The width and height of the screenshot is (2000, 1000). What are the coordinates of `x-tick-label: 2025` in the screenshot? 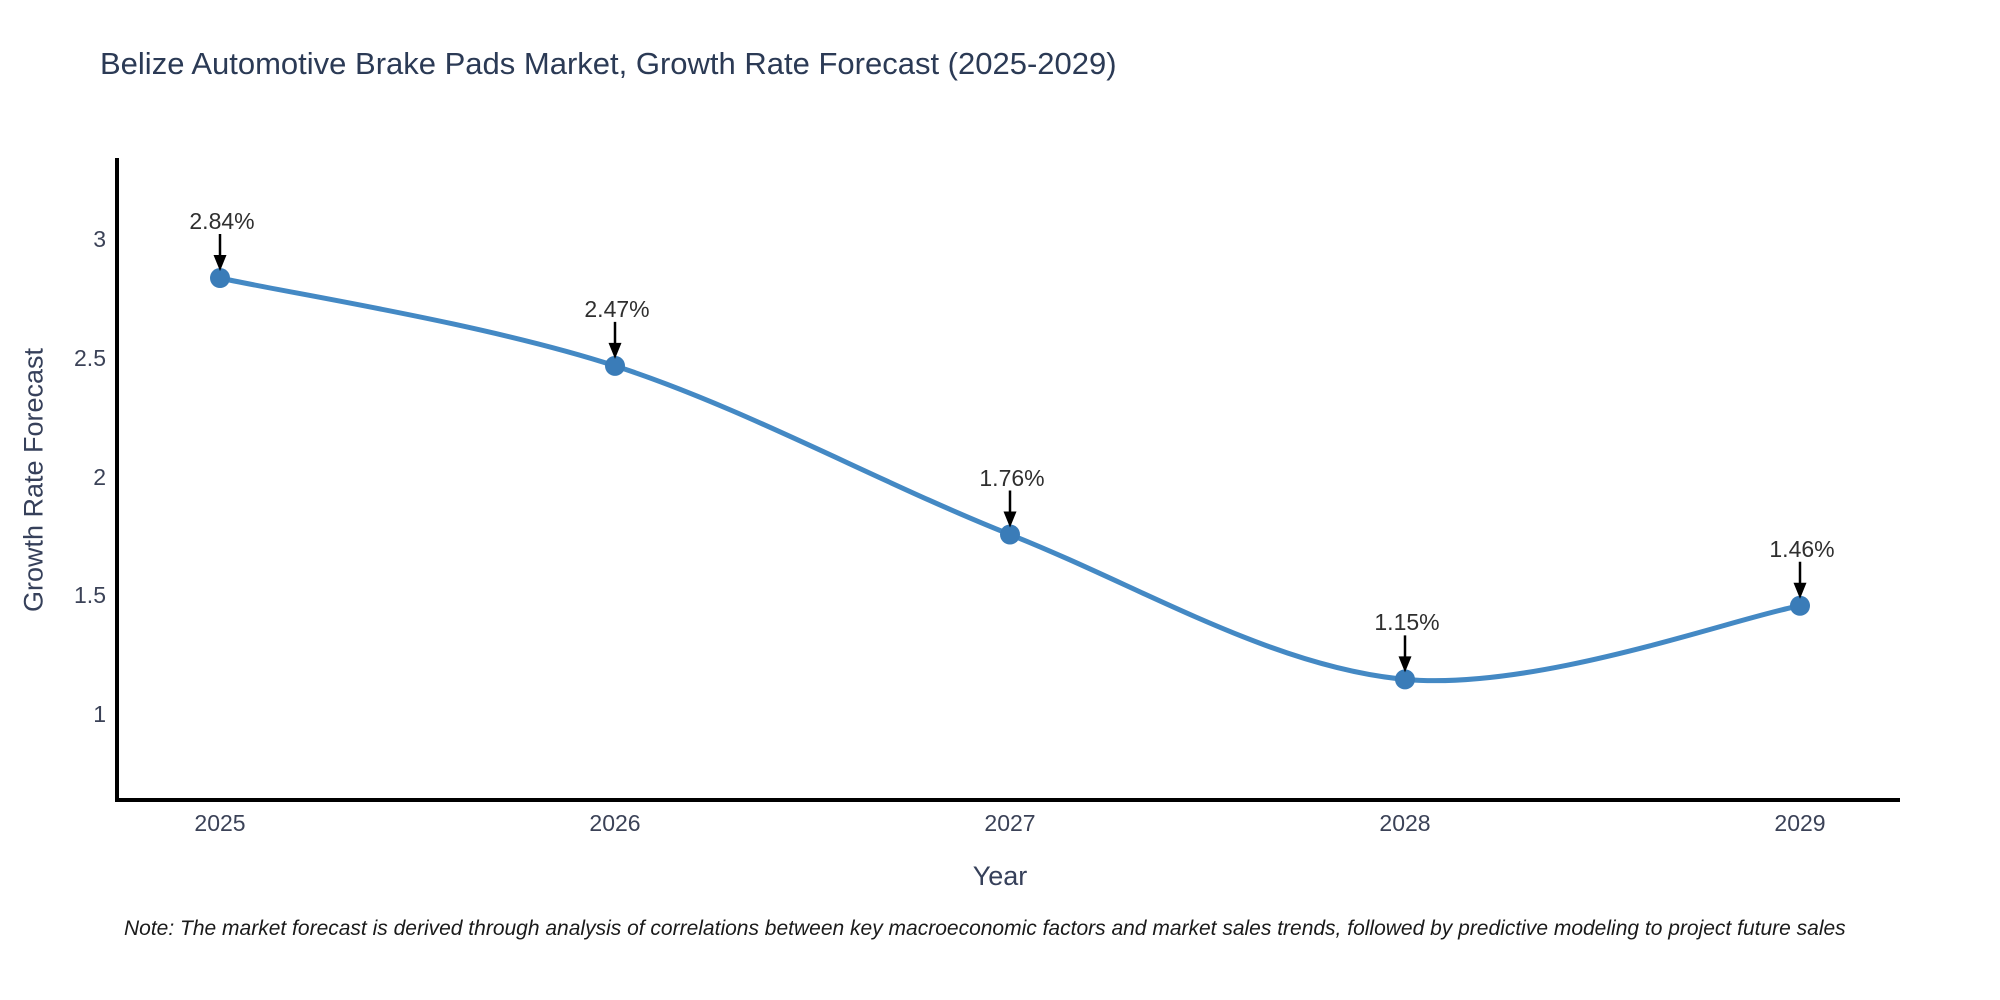 It's located at (220, 823).